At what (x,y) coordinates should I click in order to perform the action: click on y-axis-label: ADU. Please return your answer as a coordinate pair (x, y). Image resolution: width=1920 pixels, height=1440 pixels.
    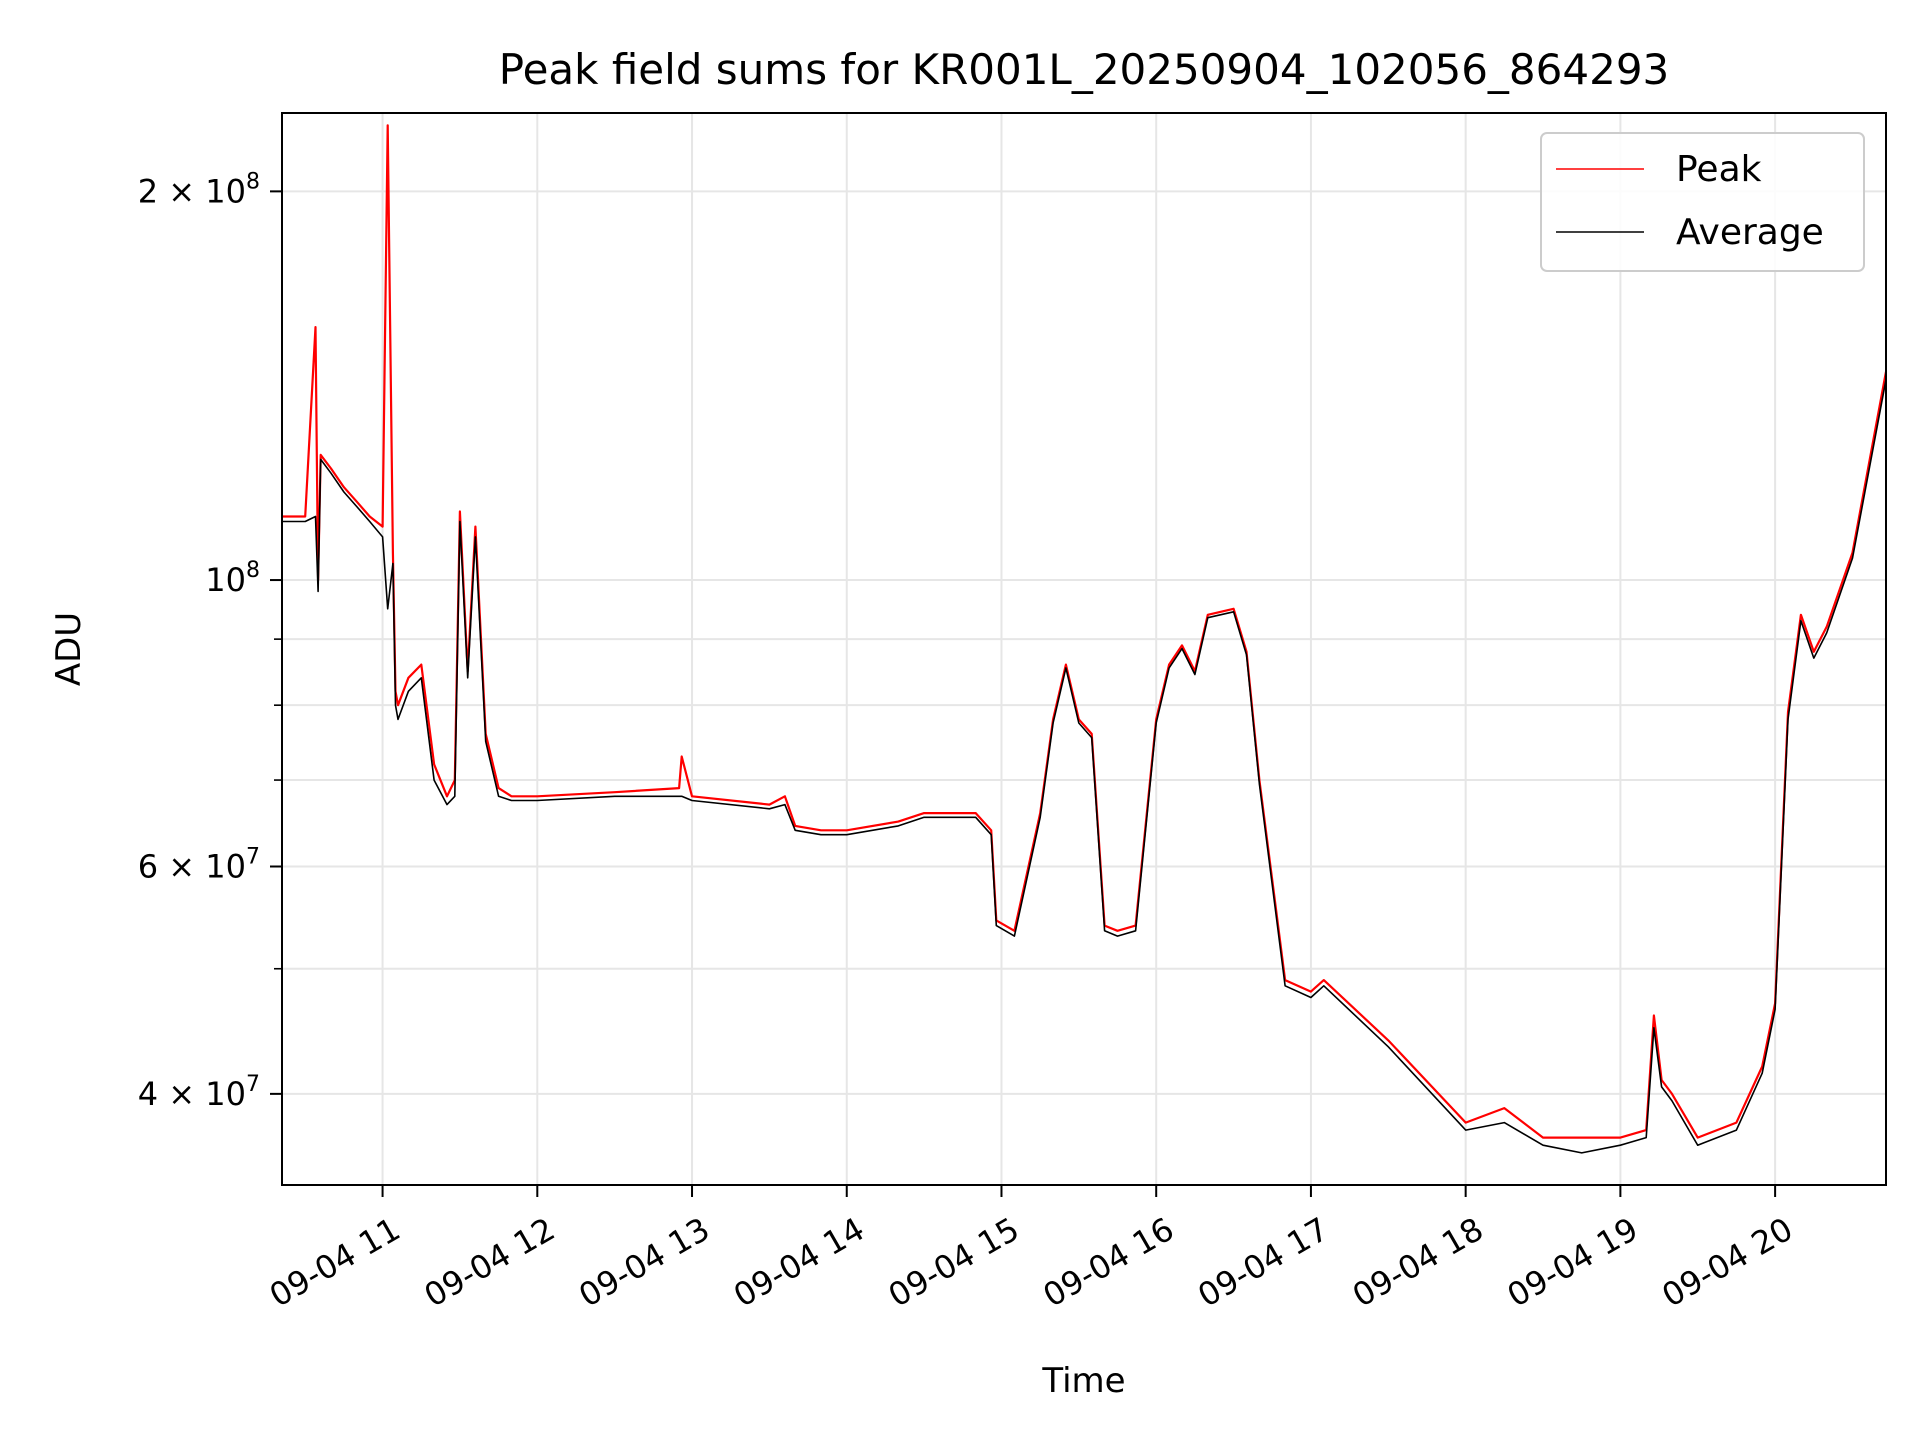
    Looking at the image, I should click on (69, 649).